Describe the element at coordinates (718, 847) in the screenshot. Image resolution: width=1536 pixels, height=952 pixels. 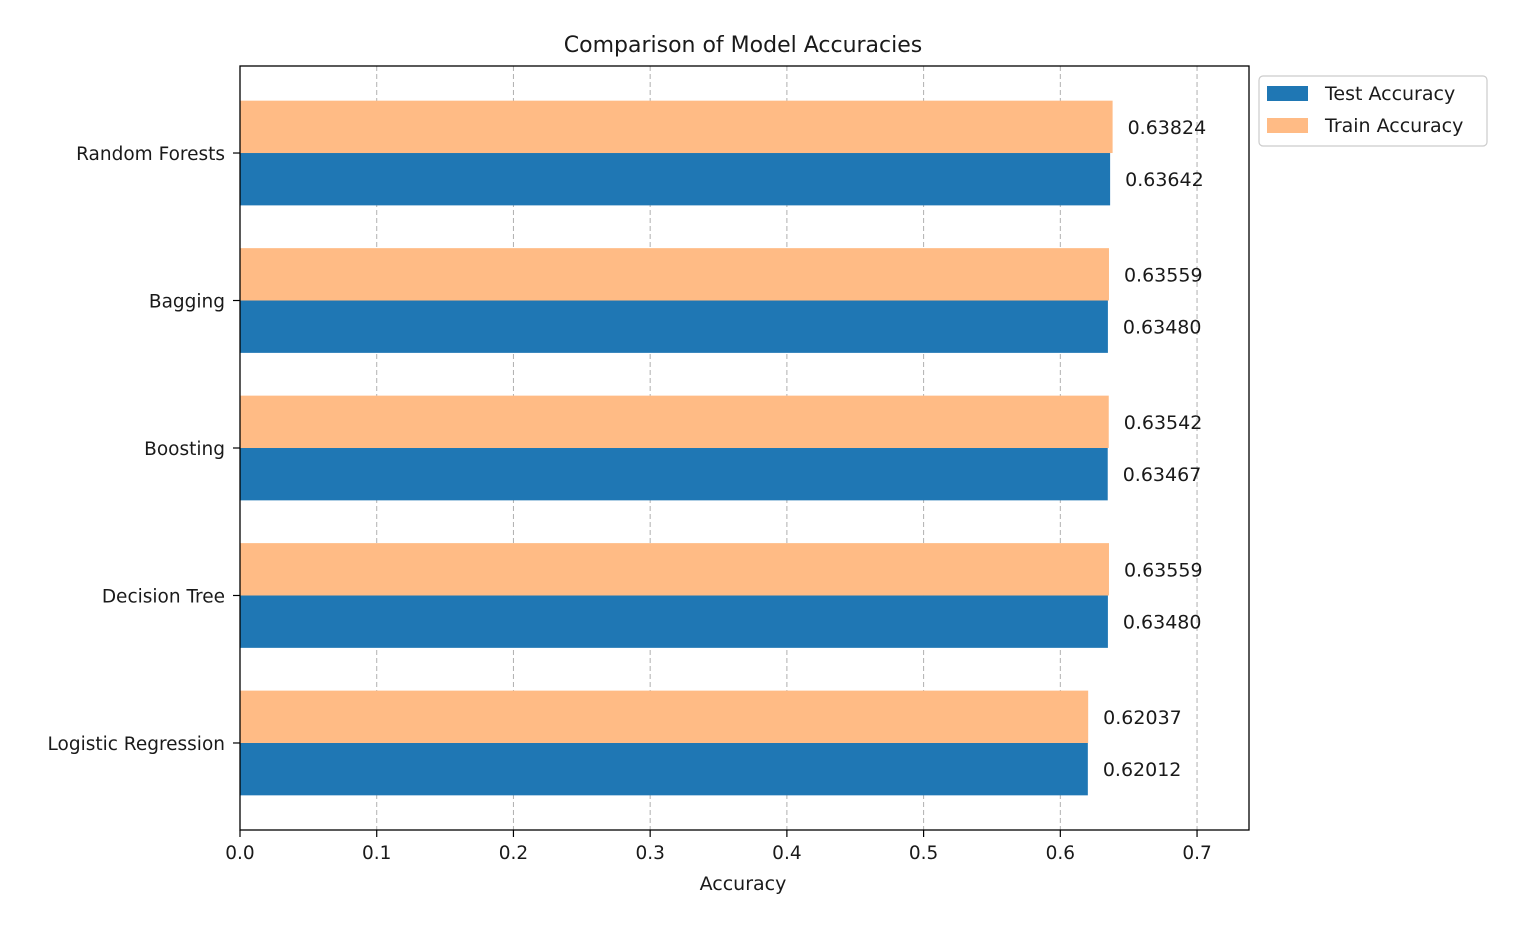
I see `x-axis-ticks: 0.0 0.1 0.2 0.3 0.4 0.5 0.6 0.7` at that location.